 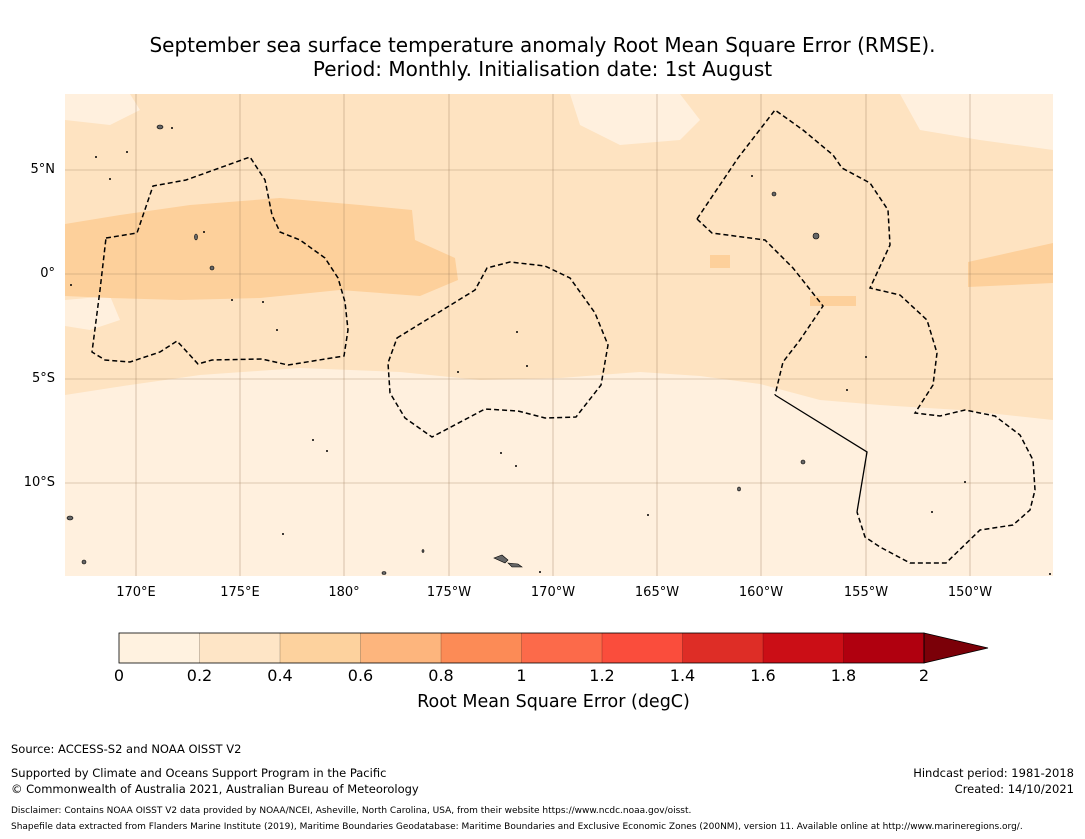 I want to click on colorbar-outline, so click(x=521, y=648).